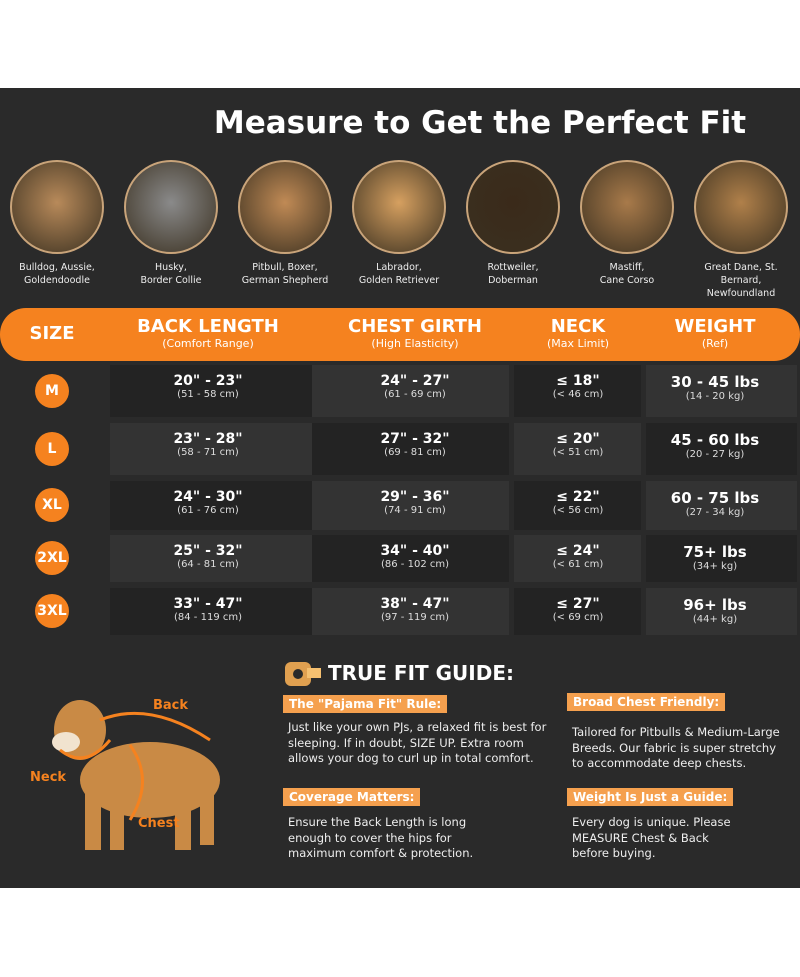 This screenshot has height=977, width=800. I want to click on cell-main: ≤ 24", so click(578, 551).